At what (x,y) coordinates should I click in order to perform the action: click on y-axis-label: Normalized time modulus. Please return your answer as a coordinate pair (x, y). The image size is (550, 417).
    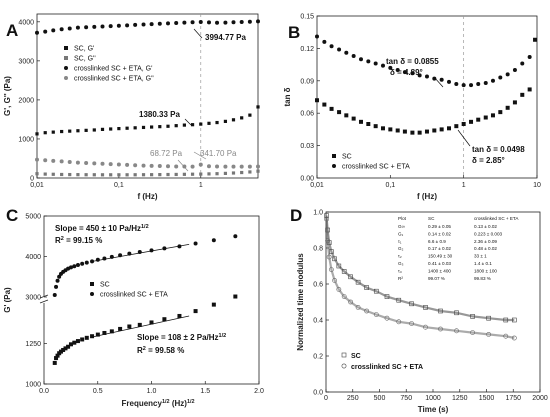
    Looking at the image, I should click on (300, 302).